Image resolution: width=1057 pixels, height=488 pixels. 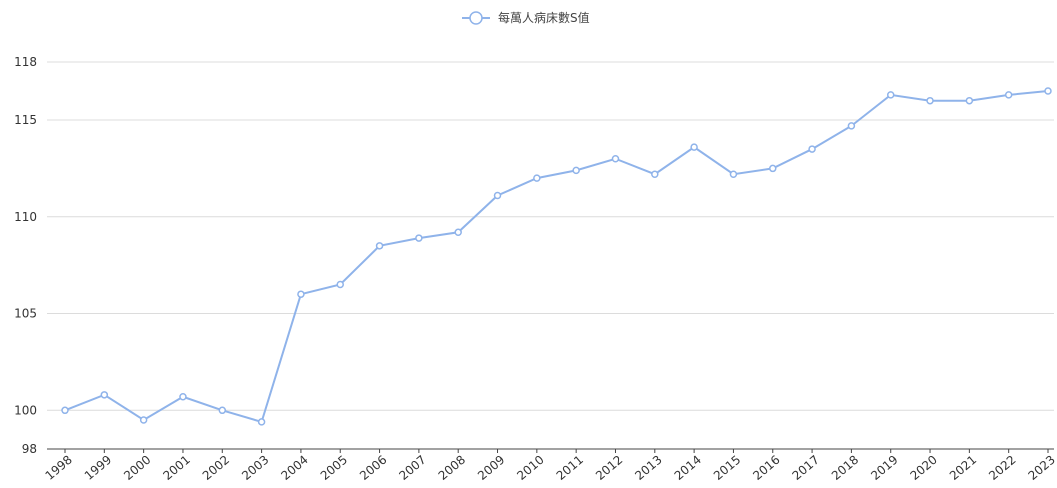 What do you see at coordinates (59, 468) in the screenshot?
I see `x-tick-label-1998: 1998` at bounding box center [59, 468].